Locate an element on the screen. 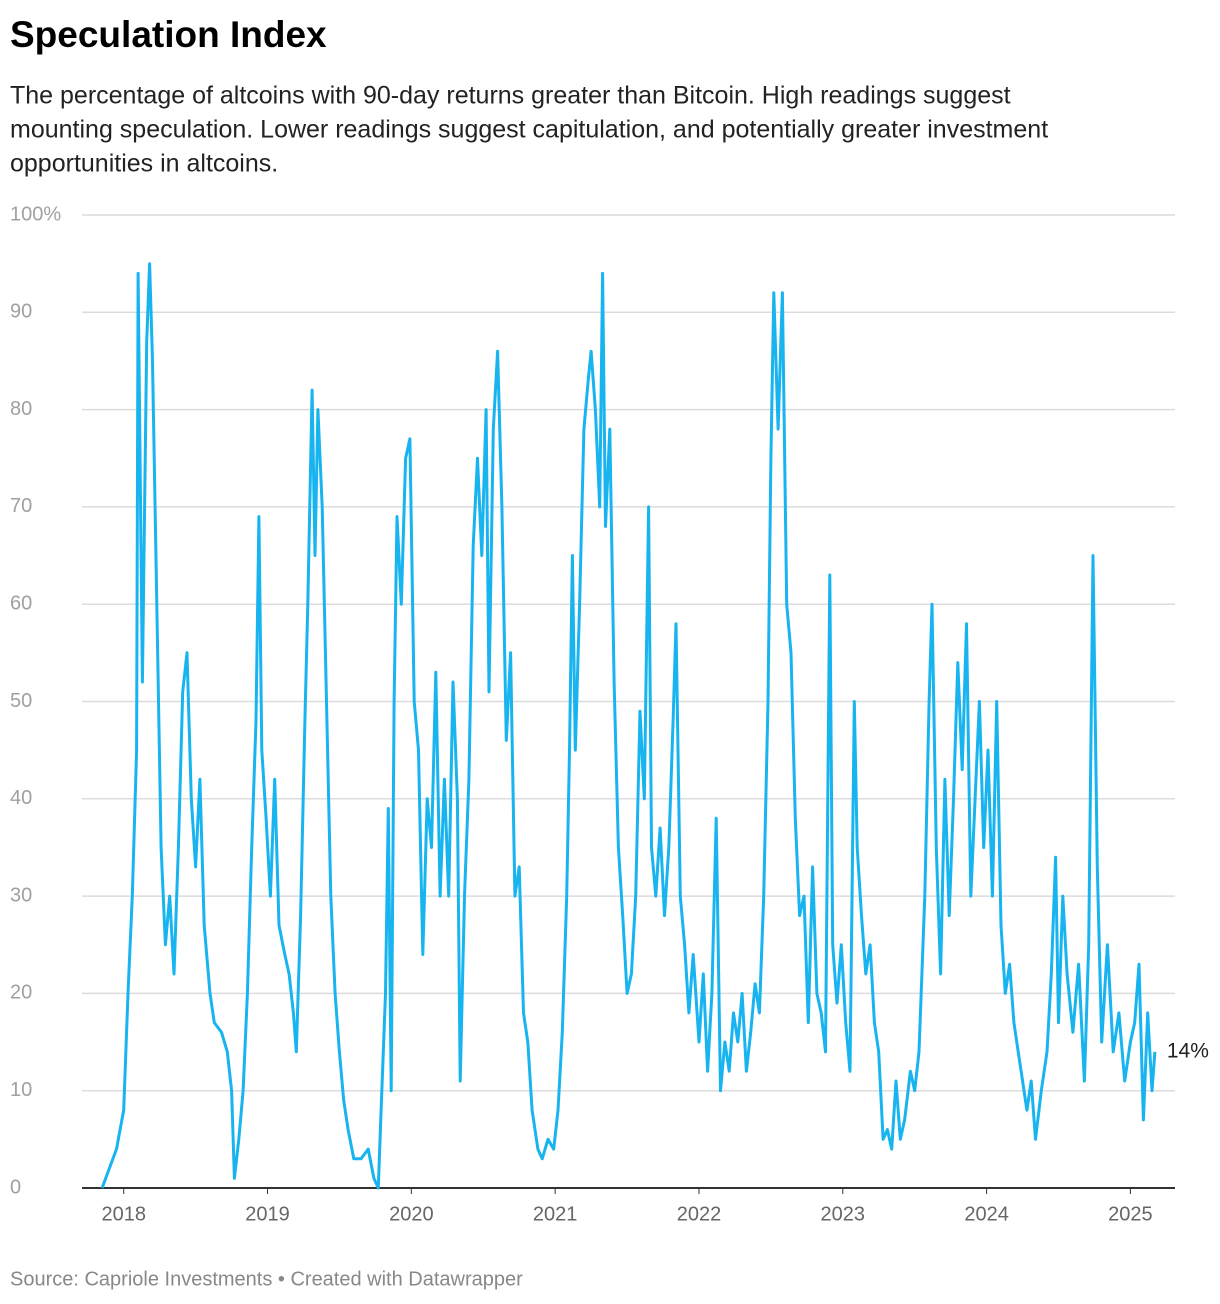 This screenshot has width=1220, height=1304. y-tick-label: 30 is located at coordinates (21, 895).